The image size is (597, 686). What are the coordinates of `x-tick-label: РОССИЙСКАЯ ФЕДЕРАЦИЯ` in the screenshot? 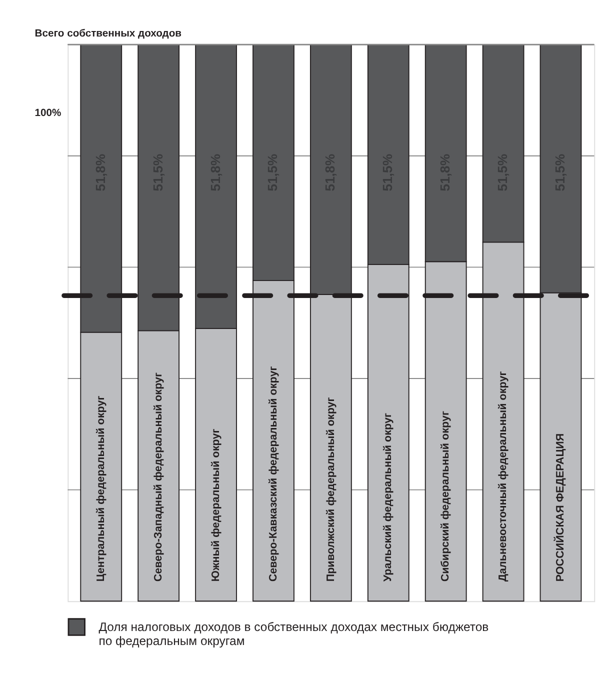 It's located at (560, 507).